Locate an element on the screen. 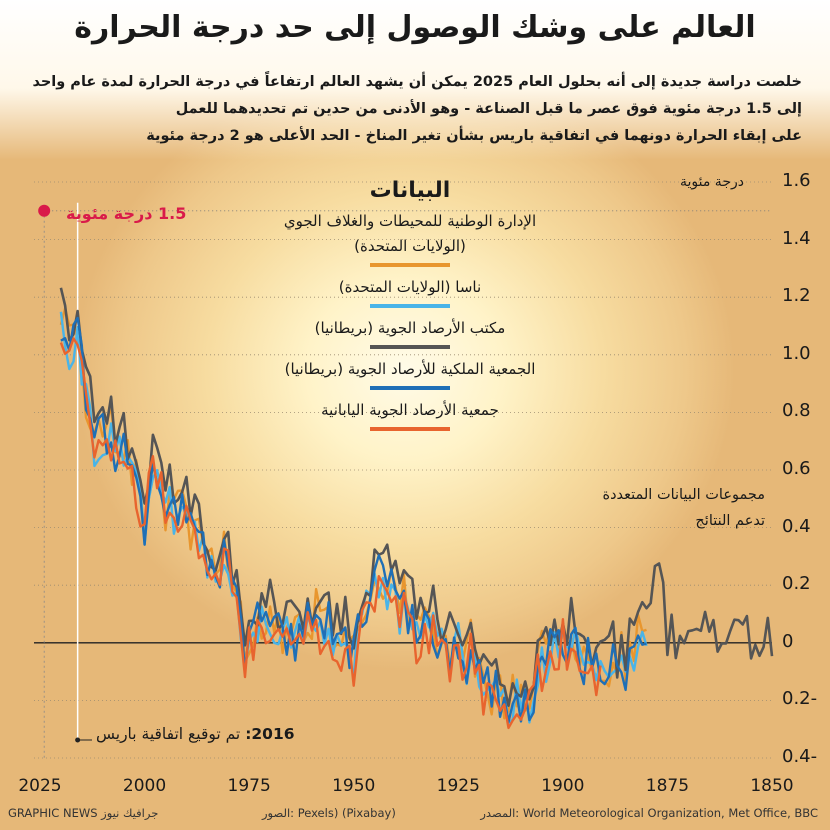 The image size is (830, 830). x-tick-label: 1975 is located at coordinates (249, 786).